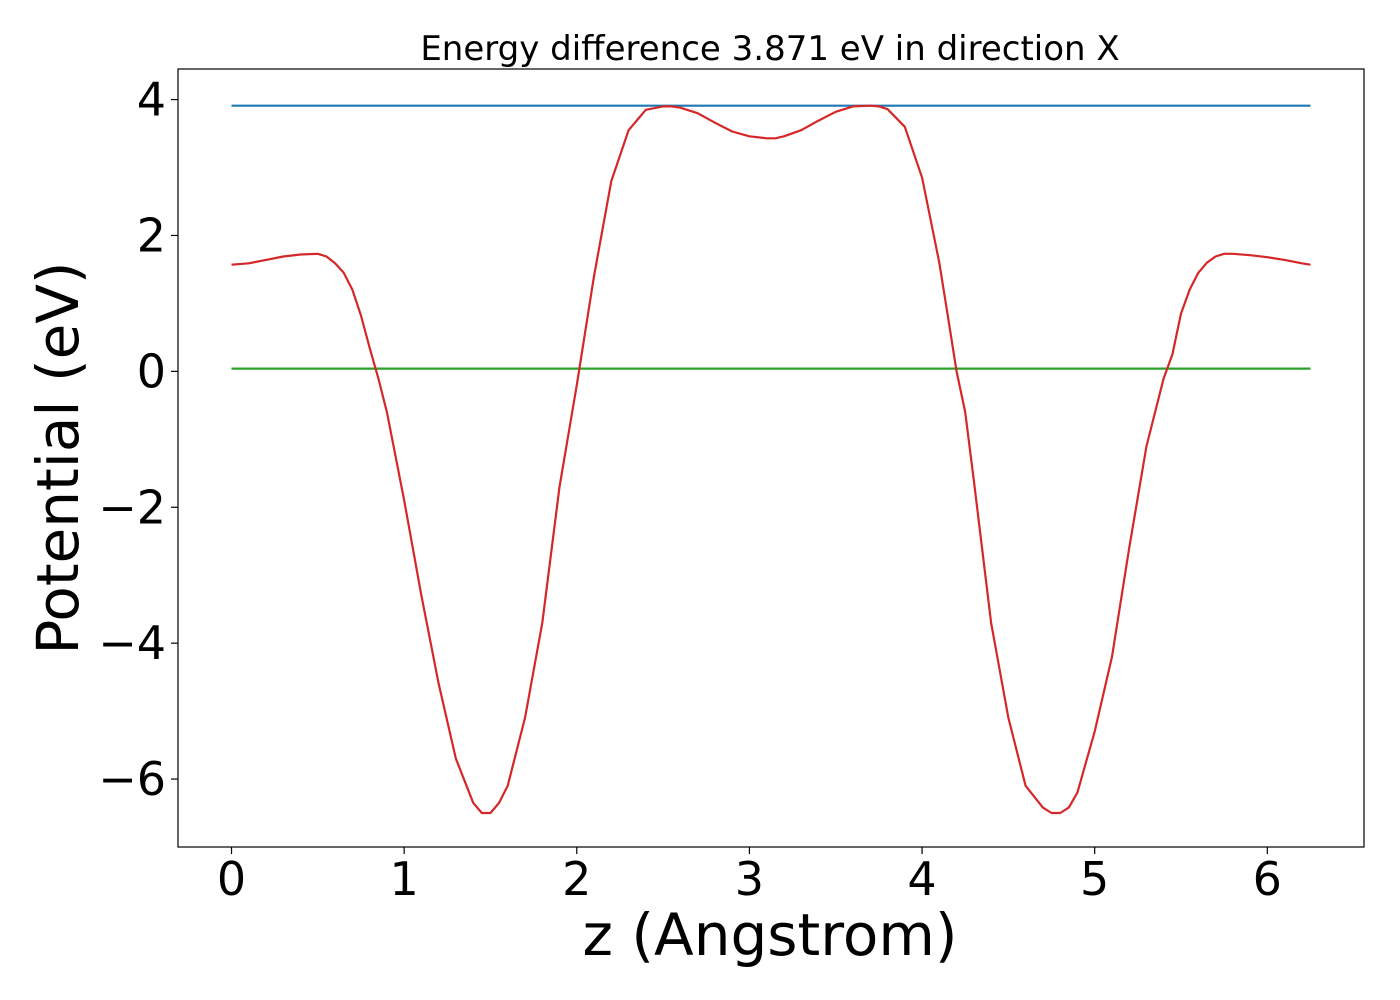 The image size is (1400, 1000). What do you see at coordinates (58, 457) in the screenshot?
I see `y-axis-label: Potential (eV)` at bounding box center [58, 457].